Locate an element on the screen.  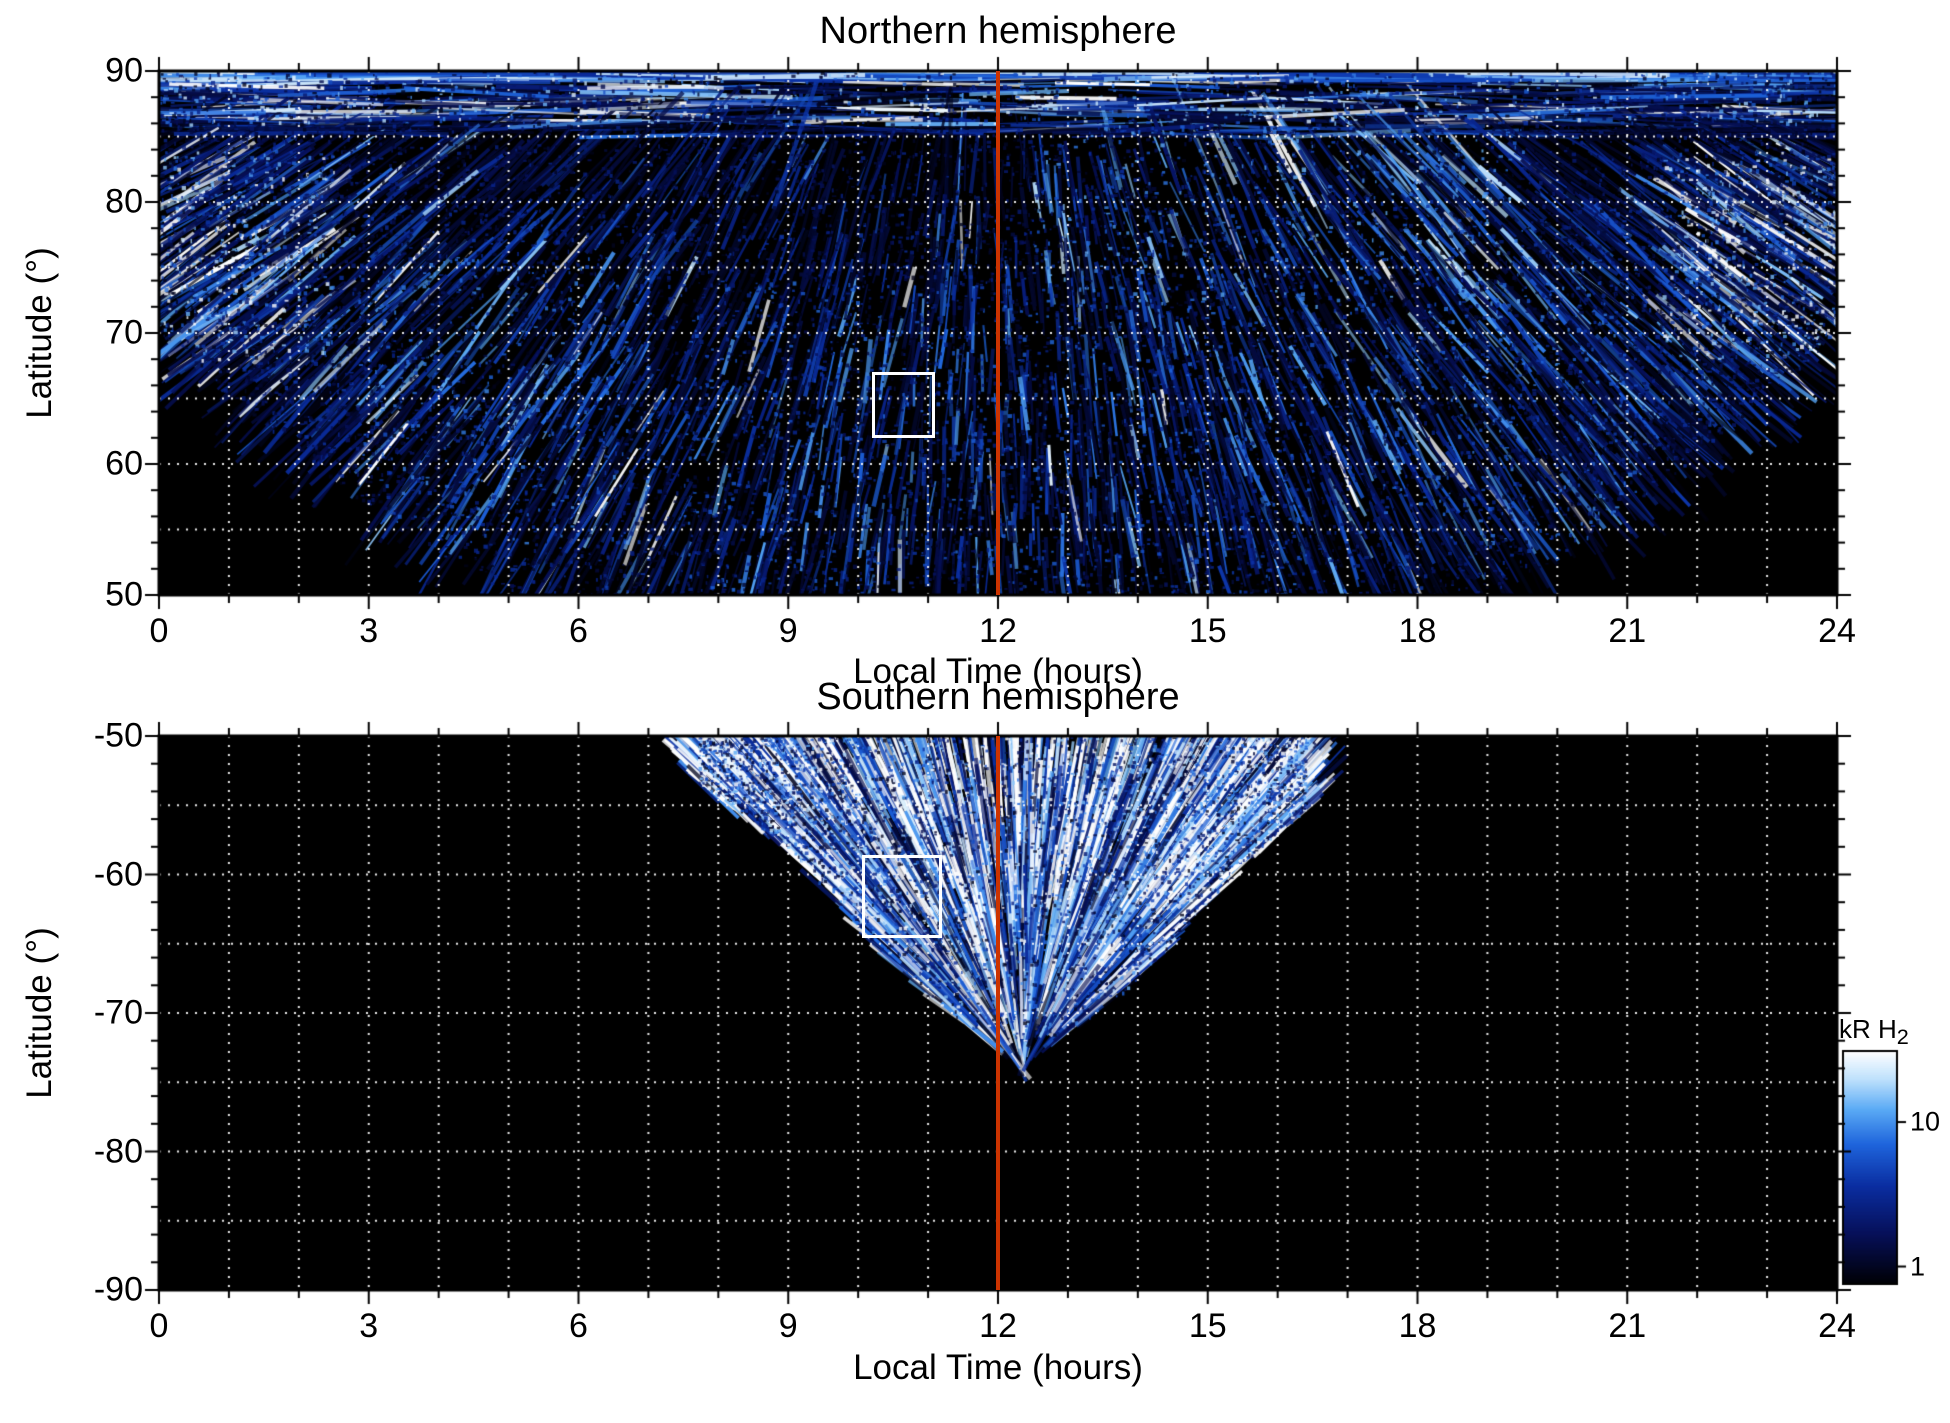
north-x-tick-label: 21 is located at coordinates (1627, 631).